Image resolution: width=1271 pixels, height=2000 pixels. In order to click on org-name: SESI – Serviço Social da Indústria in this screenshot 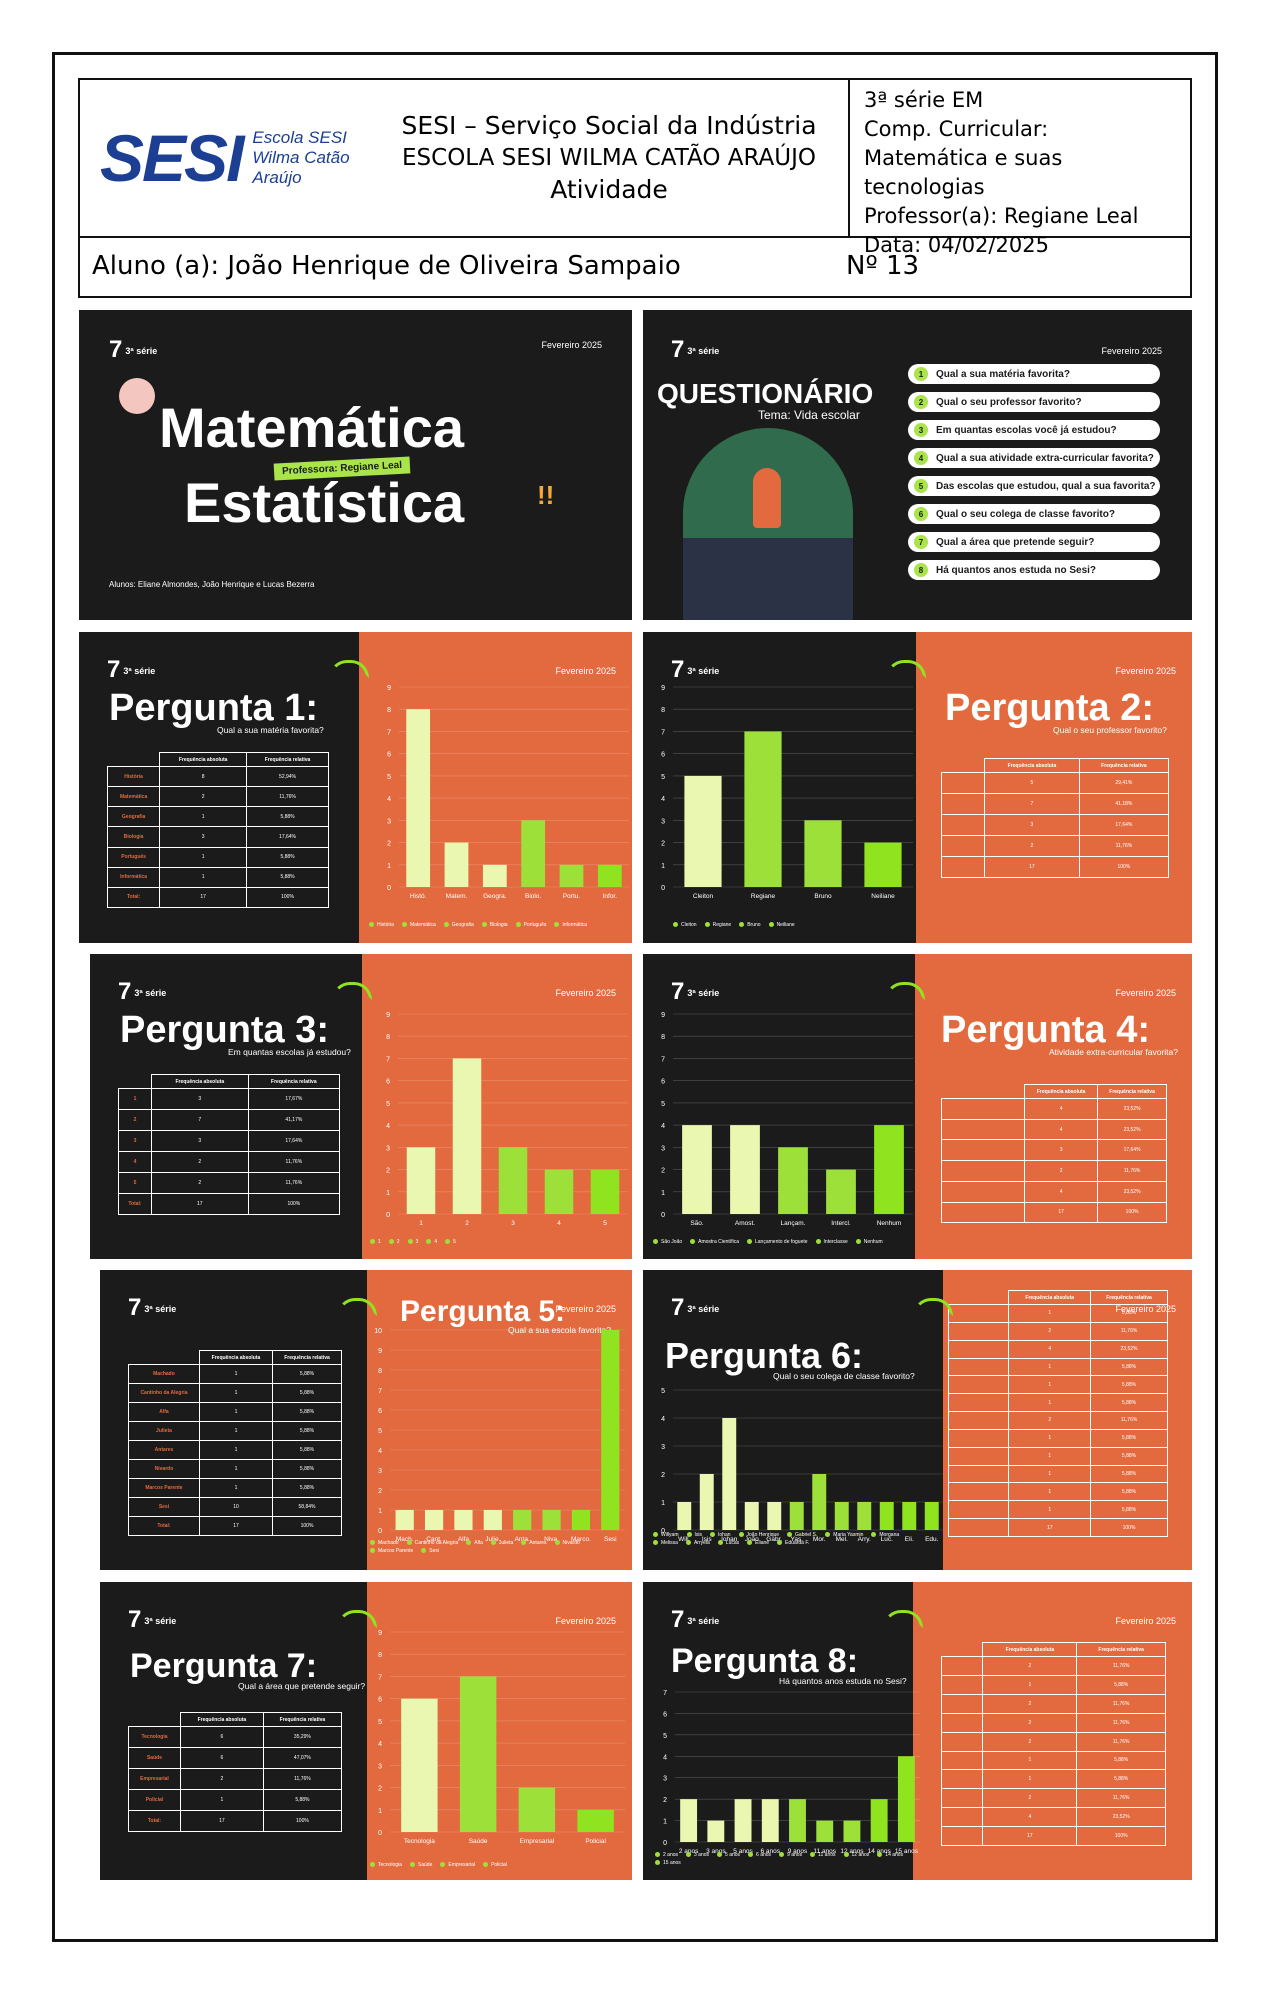, I will do `click(609, 125)`.